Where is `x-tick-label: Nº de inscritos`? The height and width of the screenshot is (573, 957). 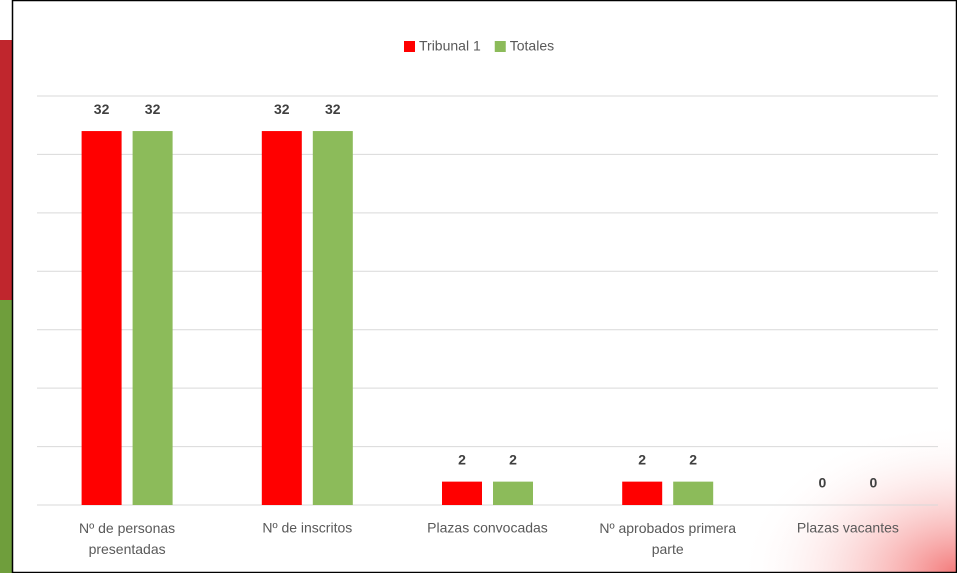 x-tick-label: Nº de inscritos is located at coordinates (307, 528).